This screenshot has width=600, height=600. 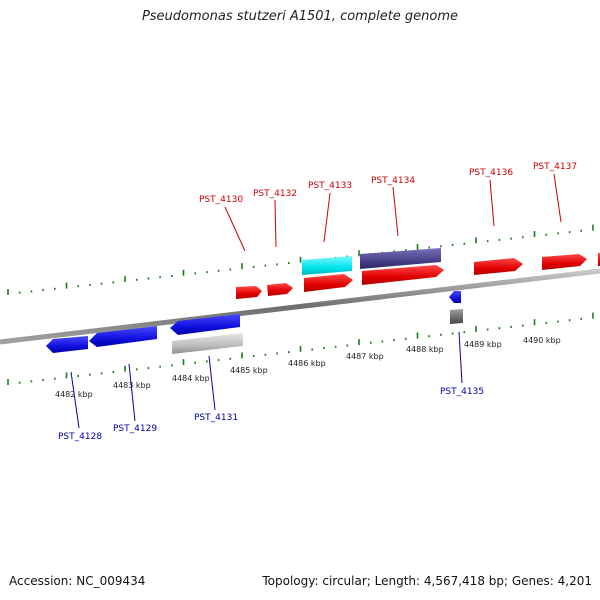 I want to click on scale-label: 4487 kbp, so click(x=365, y=356).